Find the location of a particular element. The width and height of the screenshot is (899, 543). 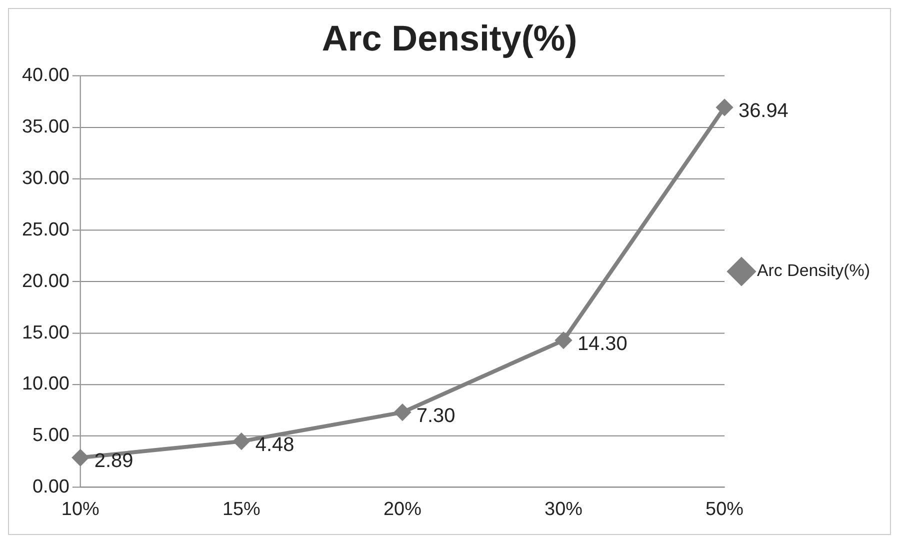

y-tick-label: 35.00 is located at coordinates (46, 127).